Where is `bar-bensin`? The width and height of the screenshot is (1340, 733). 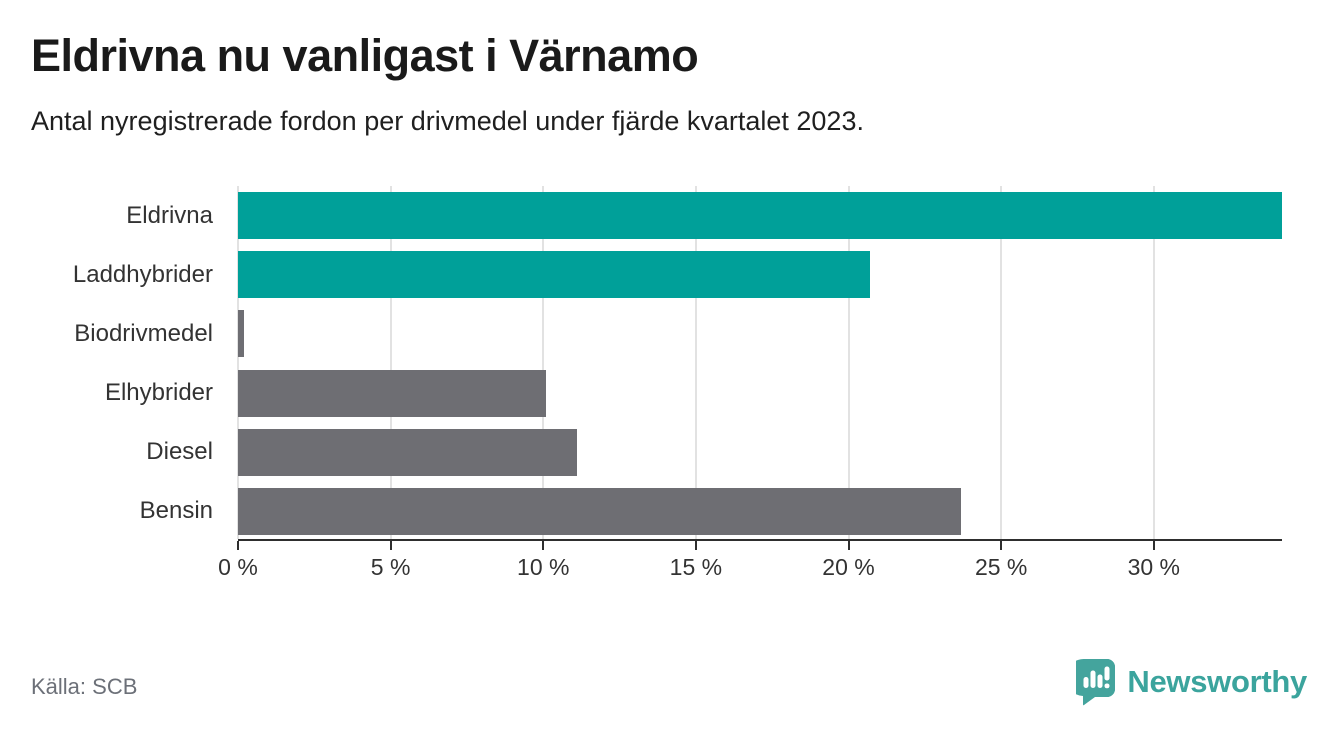
bar-bensin is located at coordinates (600, 511).